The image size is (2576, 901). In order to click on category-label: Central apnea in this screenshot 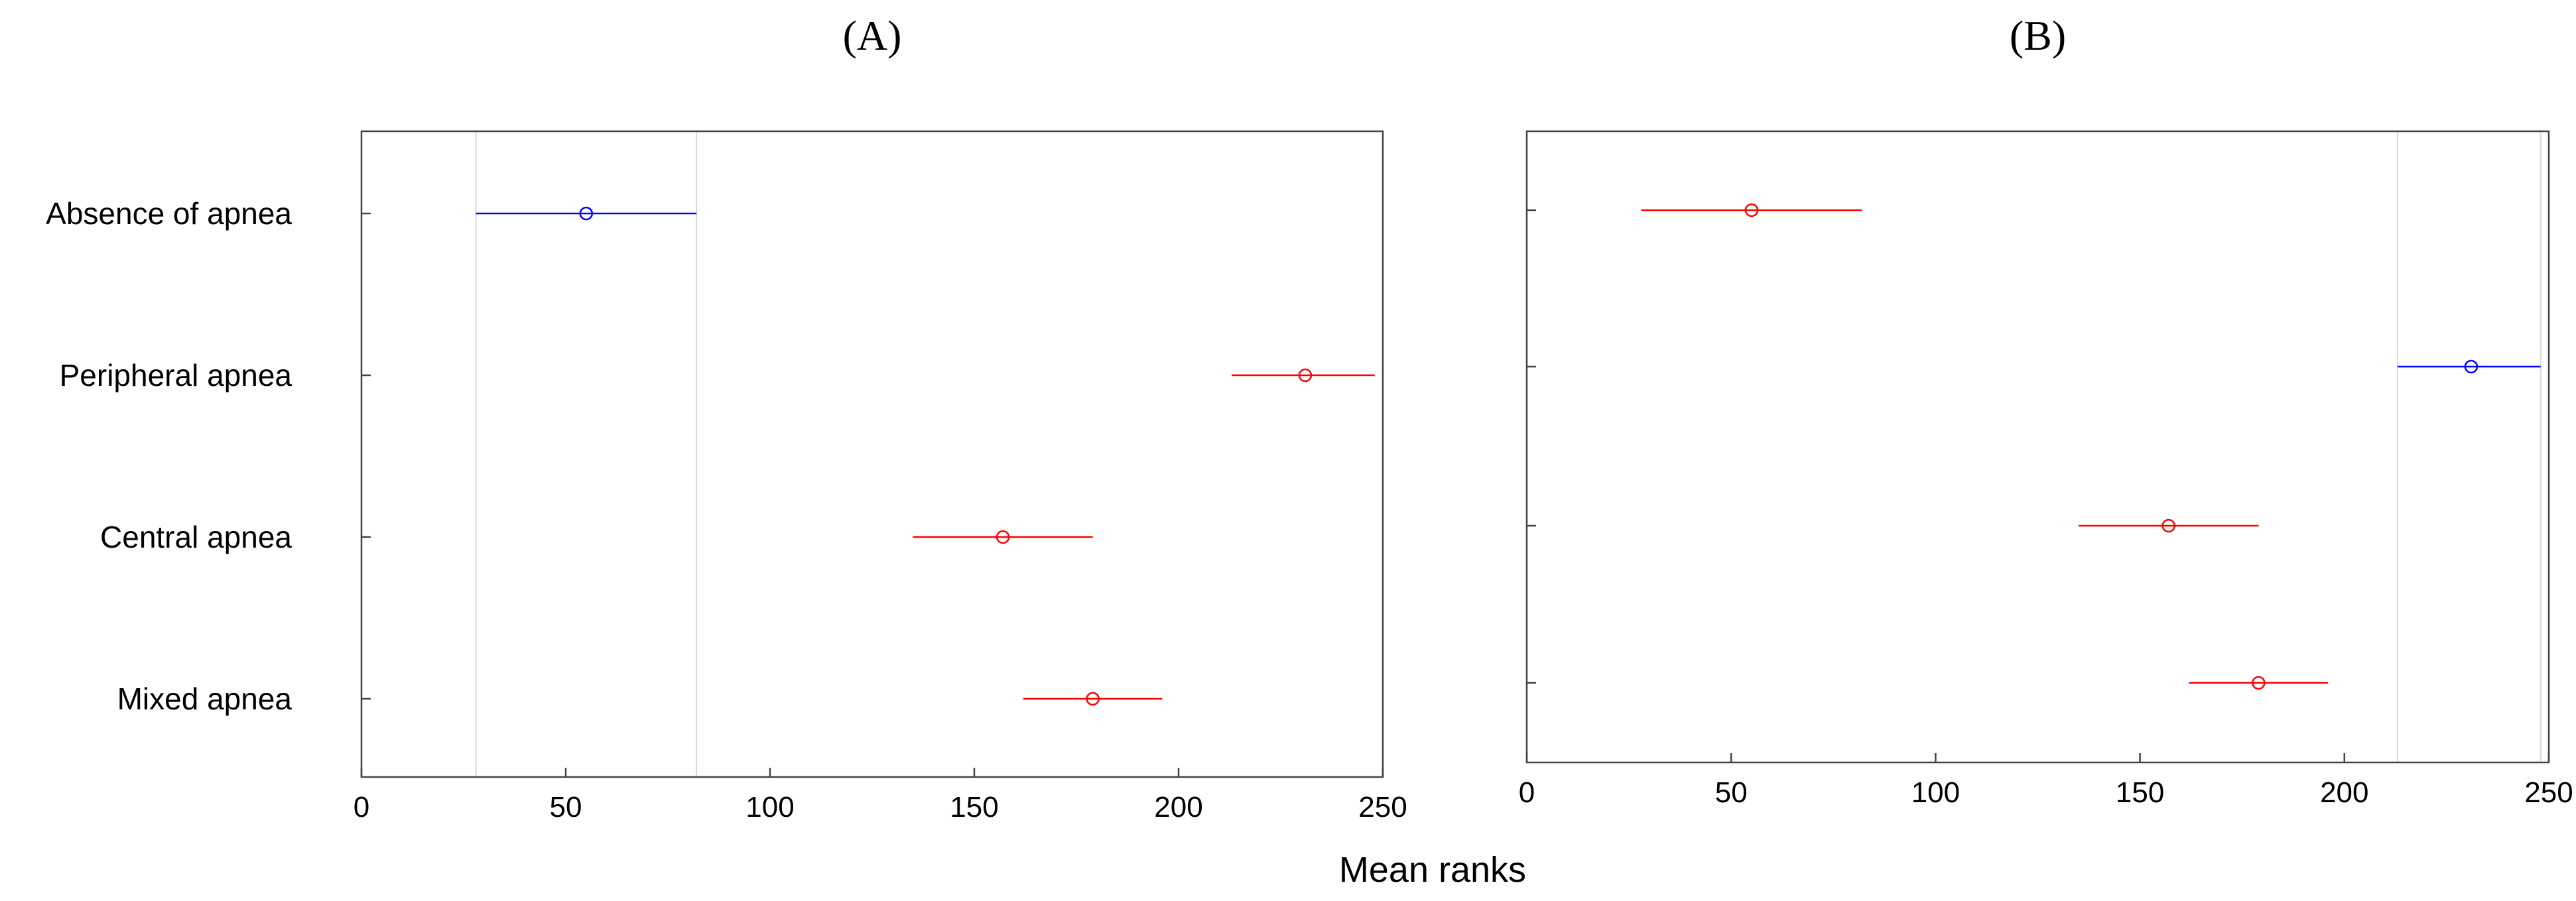, I will do `click(196, 537)`.